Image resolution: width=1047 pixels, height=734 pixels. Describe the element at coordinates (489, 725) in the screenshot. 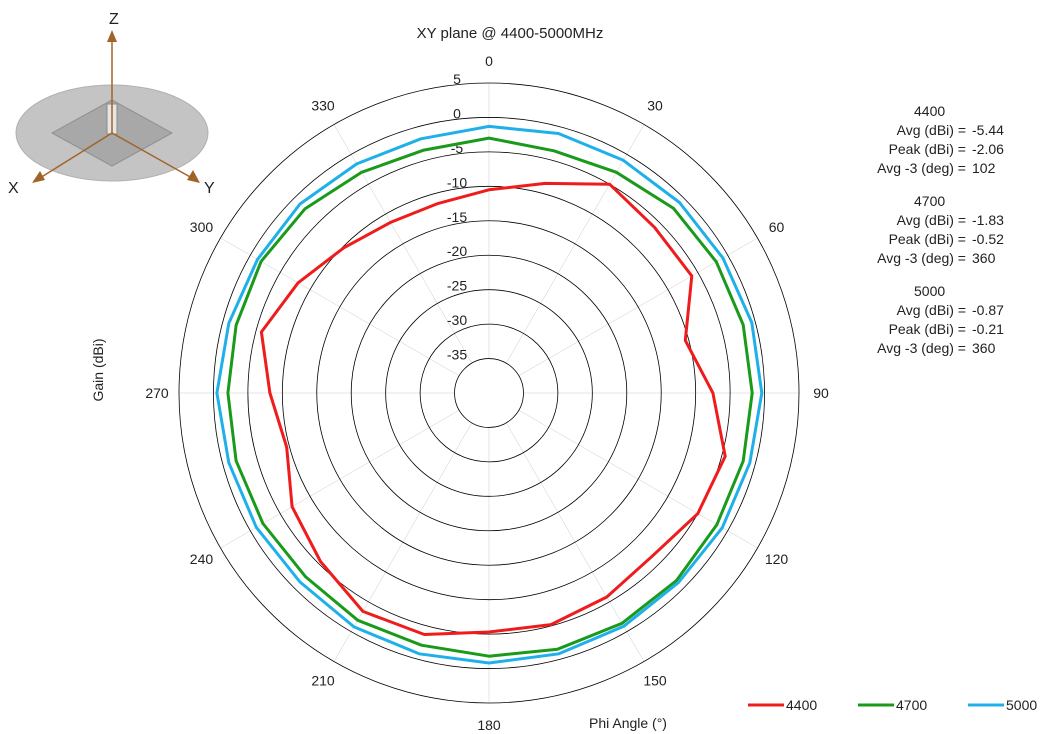

I see `angle-tick-label: 180` at that location.